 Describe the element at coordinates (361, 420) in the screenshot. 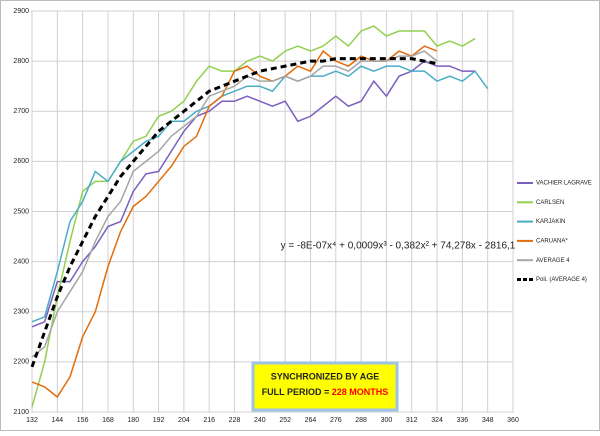

I see `x-tick-label: 288` at that location.